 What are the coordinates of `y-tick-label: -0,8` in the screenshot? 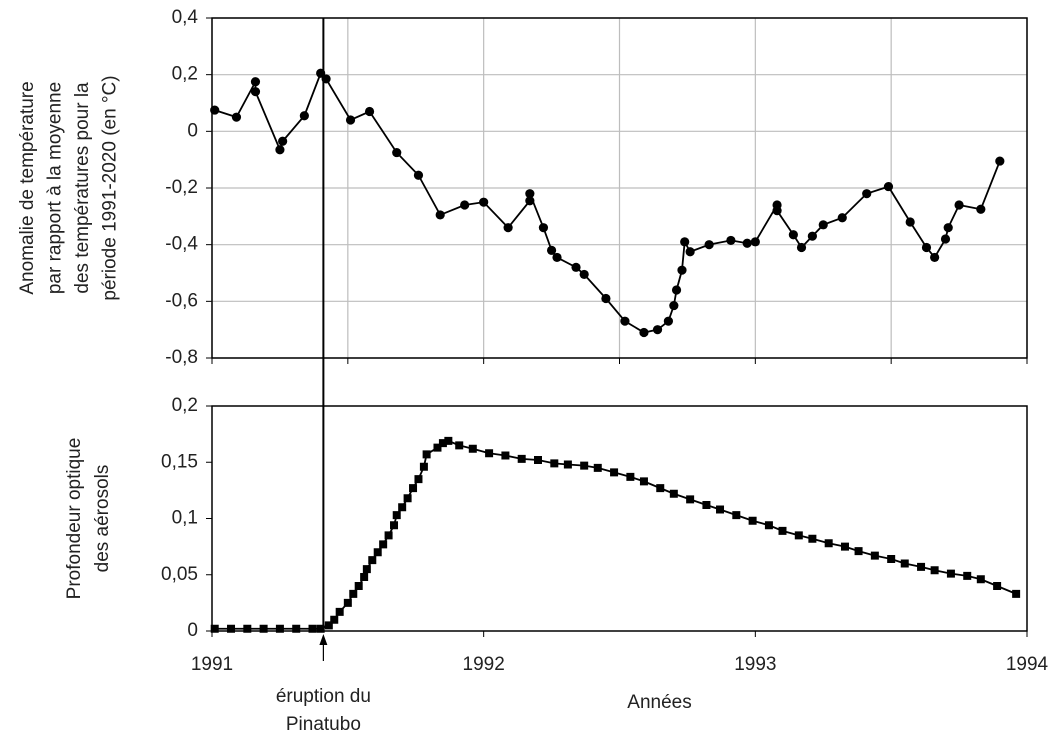 It's located at (181, 357).